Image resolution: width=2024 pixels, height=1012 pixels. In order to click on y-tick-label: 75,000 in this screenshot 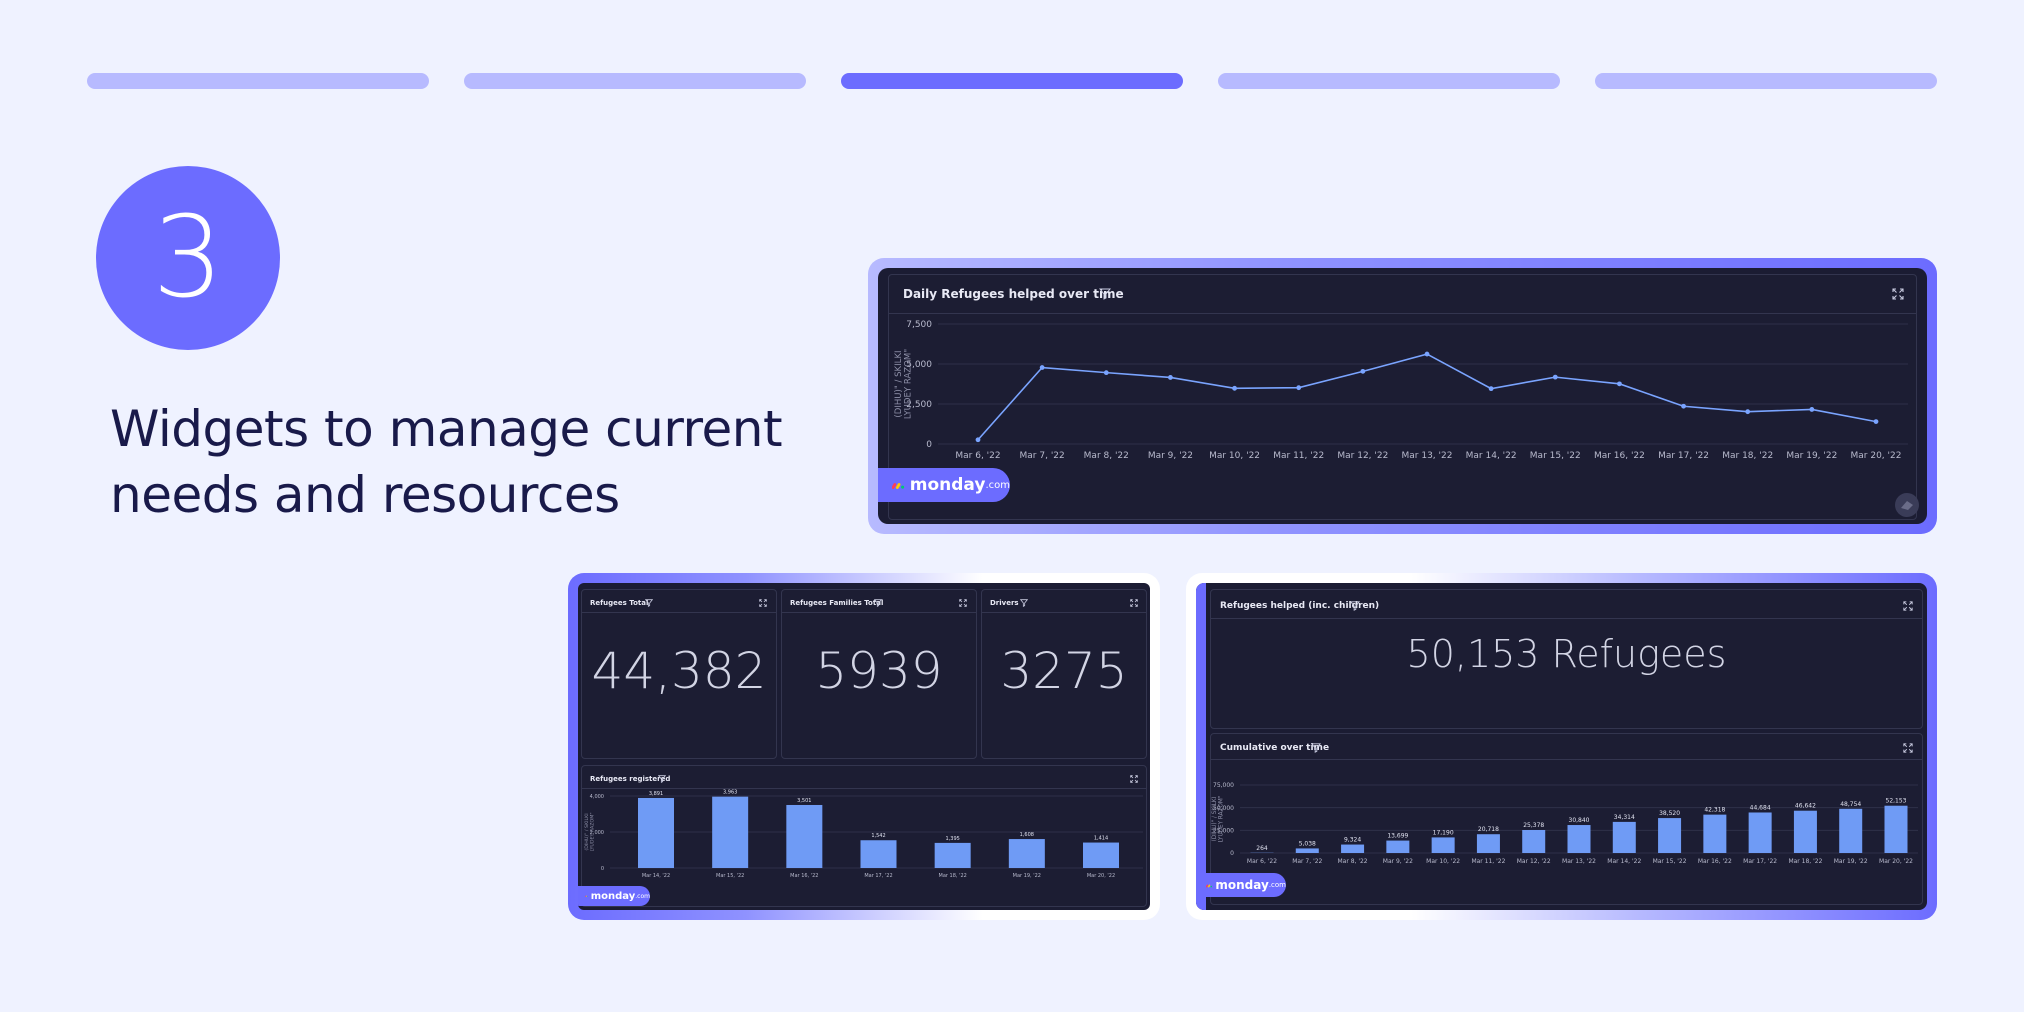, I will do `click(1223, 785)`.